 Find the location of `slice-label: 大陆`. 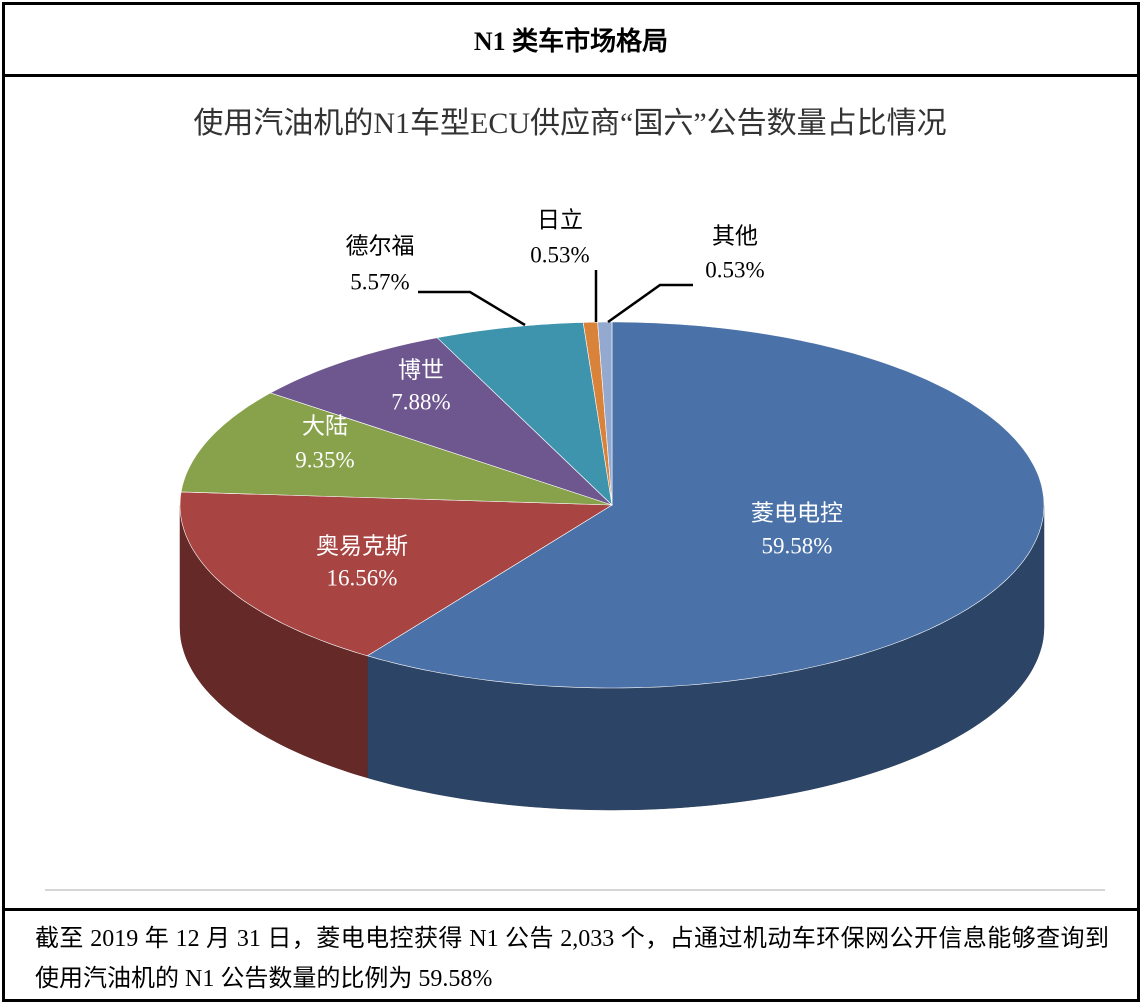

slice-label: 大陆 is located at coordinates (325, 425).